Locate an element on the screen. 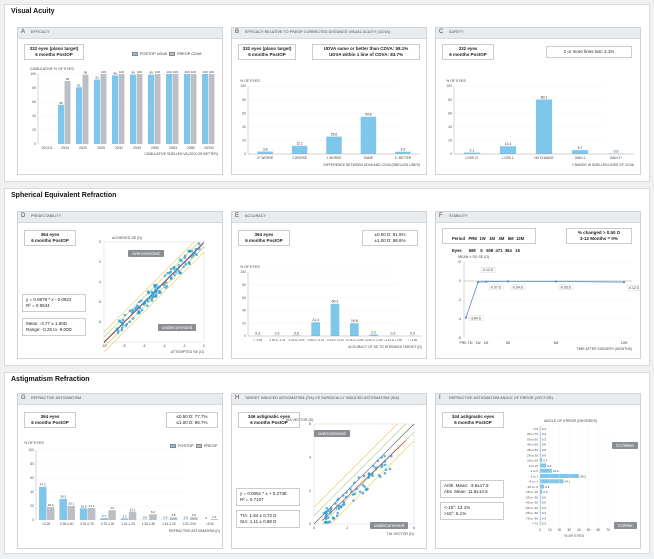  data-label: -0.12 D is located at coordinates (634, 288).